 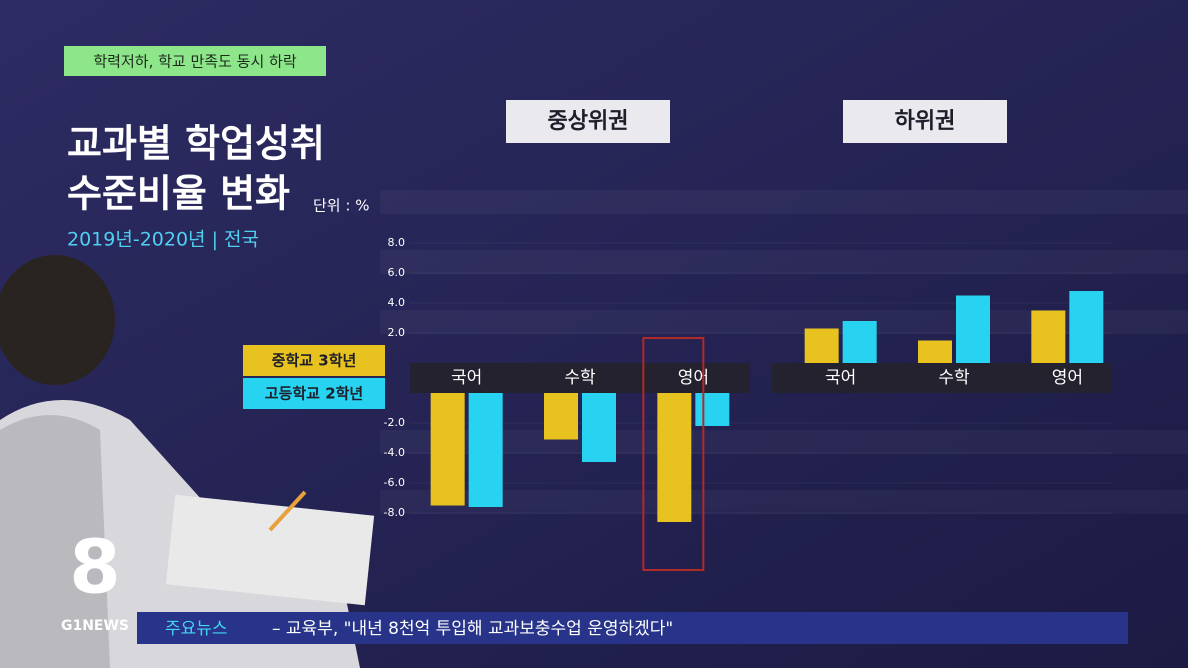 I want to click on subtitle: 2019년-2020년 | 전국, so click(x=163, y=240).